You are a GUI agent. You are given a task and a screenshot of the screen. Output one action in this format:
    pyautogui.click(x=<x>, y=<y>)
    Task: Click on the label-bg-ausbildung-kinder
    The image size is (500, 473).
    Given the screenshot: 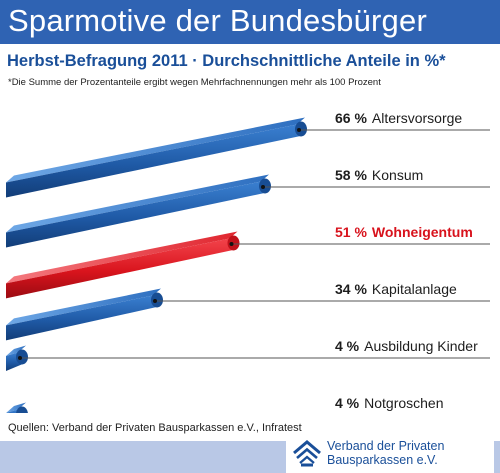 What is the action you would take?
    pyautogui.click(x=409, y=346)
    